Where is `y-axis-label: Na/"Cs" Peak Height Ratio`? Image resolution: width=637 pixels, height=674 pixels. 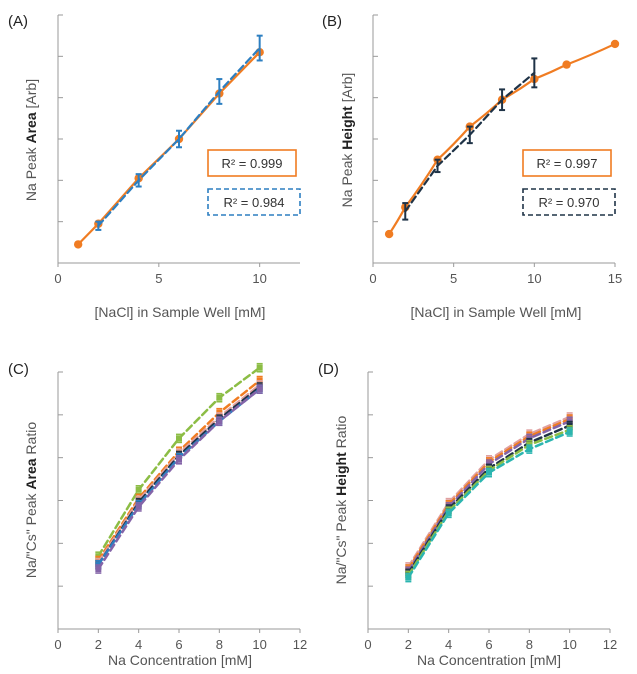
y-axis-label: Na/"Cs" Peak Height Ratio is located at coordinates (341, 499).